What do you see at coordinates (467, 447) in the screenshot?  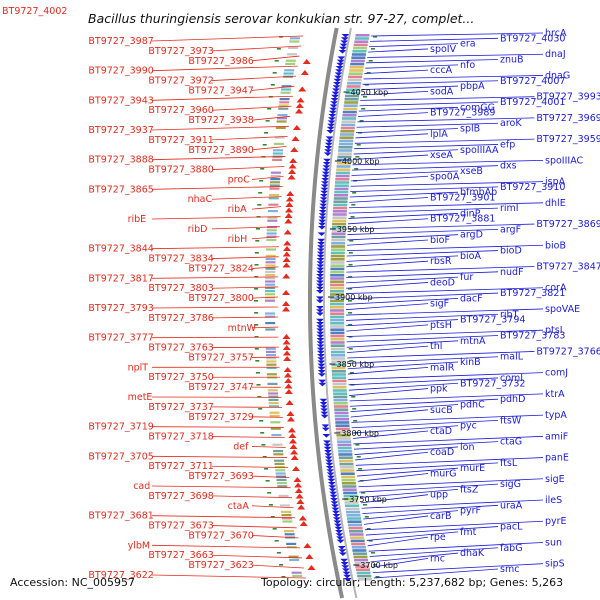 I see `forward-gene-label: lon` at bounding box center [467, 447].